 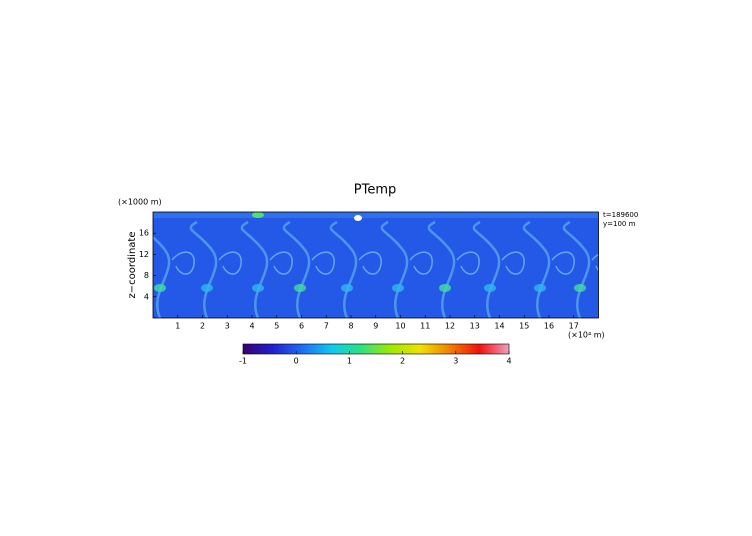 I want to click on x-tick-label: 9, so click(x=375, y=326).